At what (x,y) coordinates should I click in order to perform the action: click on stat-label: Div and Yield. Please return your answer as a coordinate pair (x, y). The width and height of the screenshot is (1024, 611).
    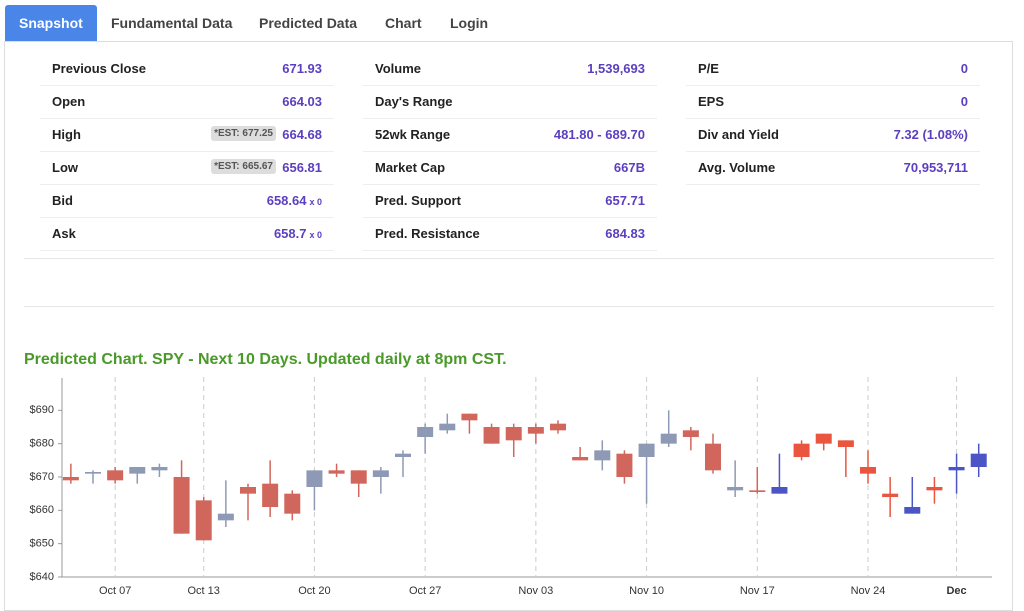
    Looking at the image, I should click on (738, 134).